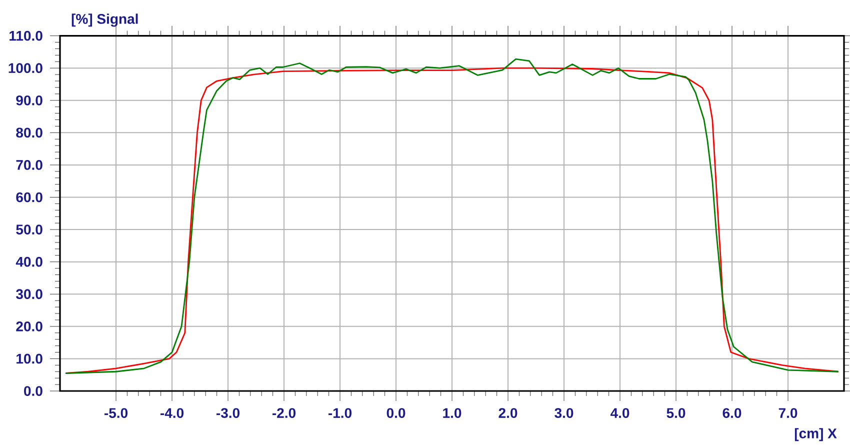 The height and width of the screenshot is (445, 850). What do you see at coordinates (29, 326) in the screenshot?
I see `y-tick-label: 20.0` at bounding box center [29, 326].